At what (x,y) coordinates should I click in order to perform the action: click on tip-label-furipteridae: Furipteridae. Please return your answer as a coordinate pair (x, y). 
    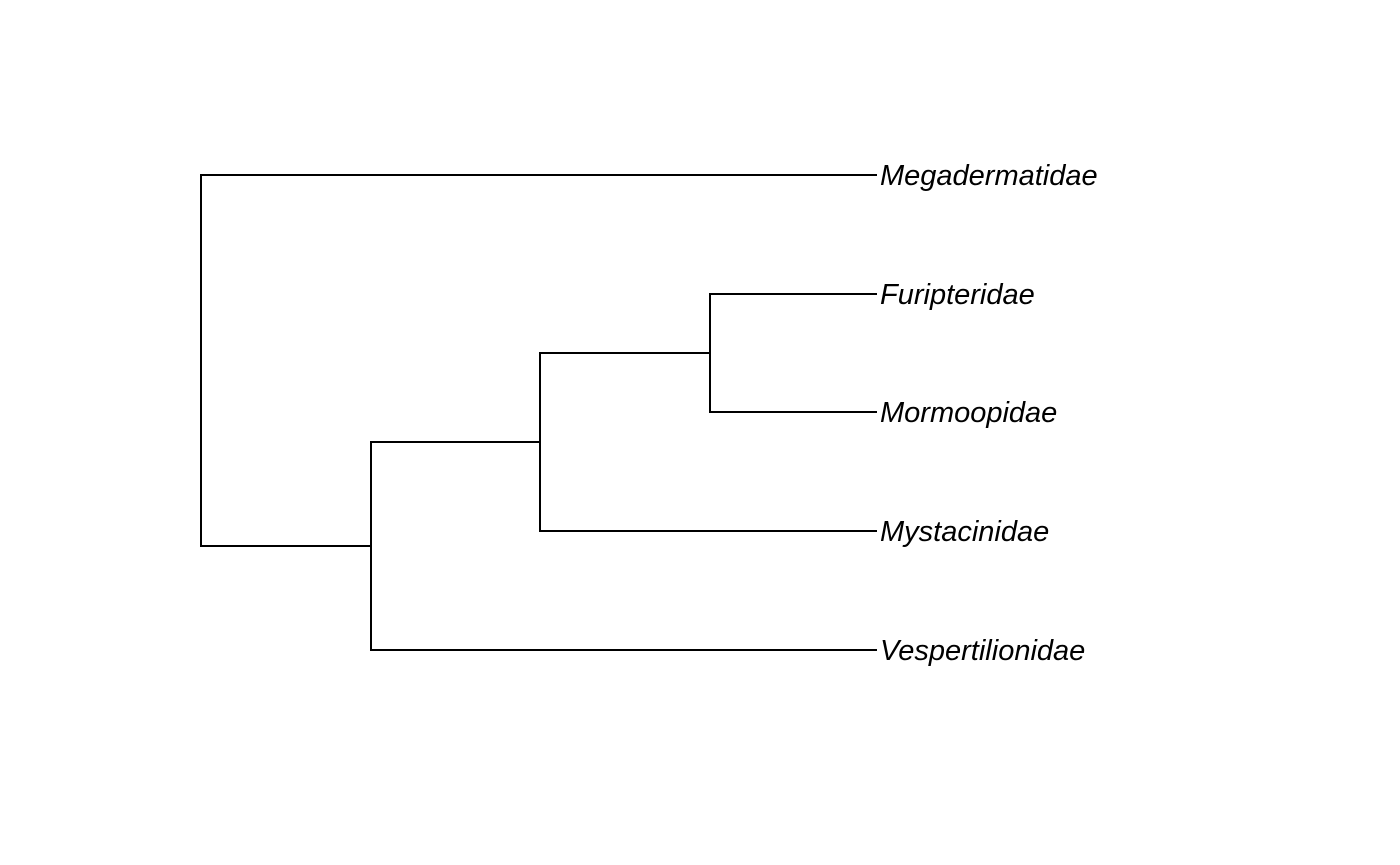
    Looking at the image, I should click on (957, 295).